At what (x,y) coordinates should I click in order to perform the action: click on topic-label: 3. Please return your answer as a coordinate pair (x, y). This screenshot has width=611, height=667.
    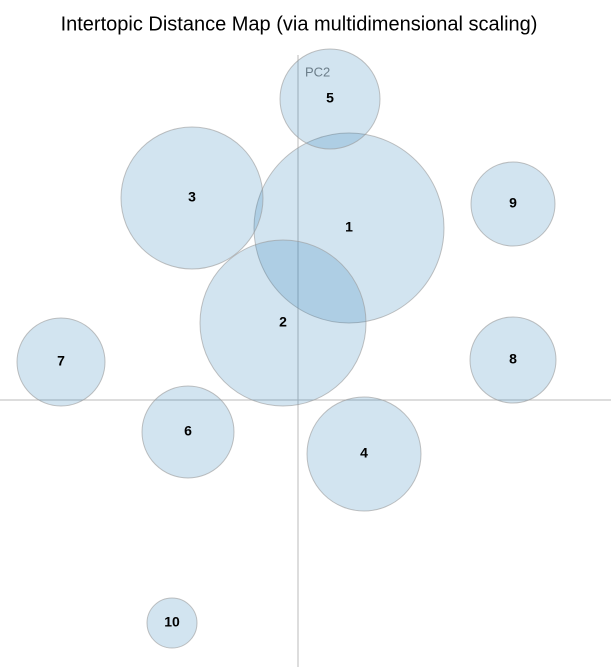
    Looking at the image, I should click on (192, 197).